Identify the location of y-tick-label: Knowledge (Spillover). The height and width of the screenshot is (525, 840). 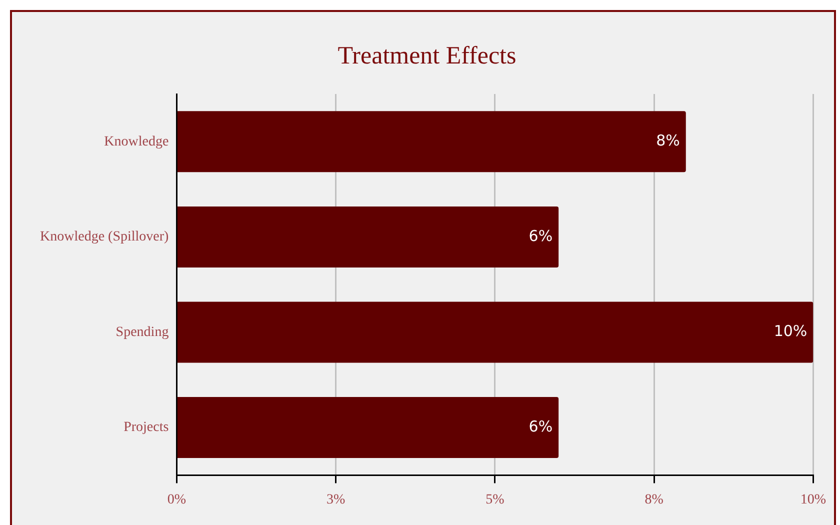
(105, 237).